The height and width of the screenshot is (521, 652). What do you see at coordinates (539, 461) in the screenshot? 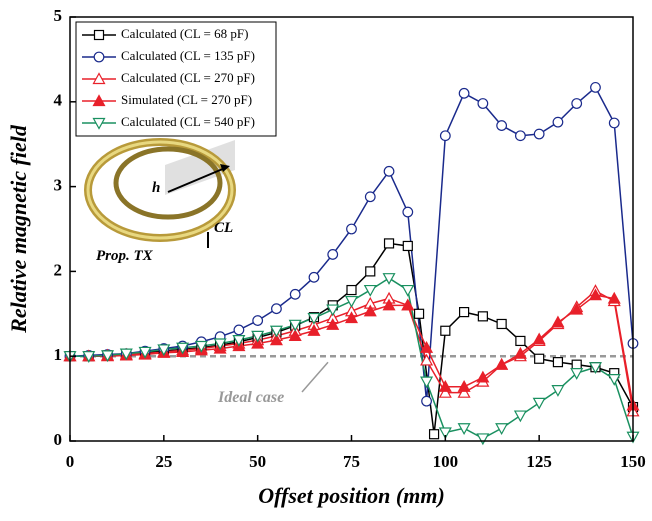
I see `x-tick-label: 125` at bounding box center [539, 461].